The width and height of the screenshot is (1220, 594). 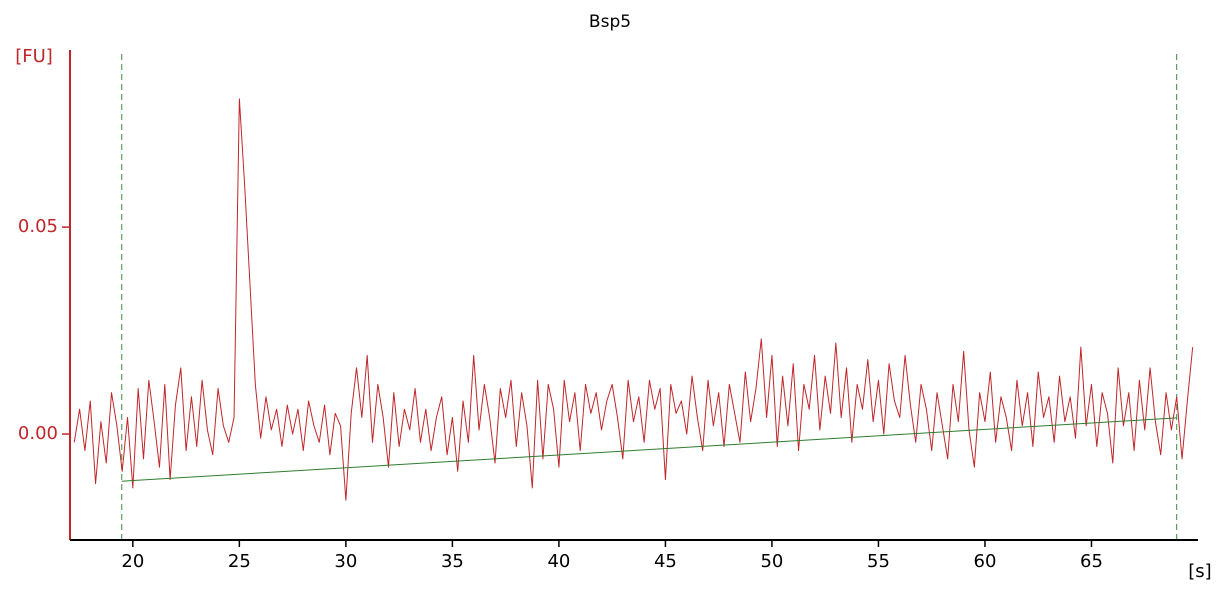 What do you see at coordinates (771, 561) in the screenshot?
I see `x-tick-label: 50` at bounding box center [771, 561].